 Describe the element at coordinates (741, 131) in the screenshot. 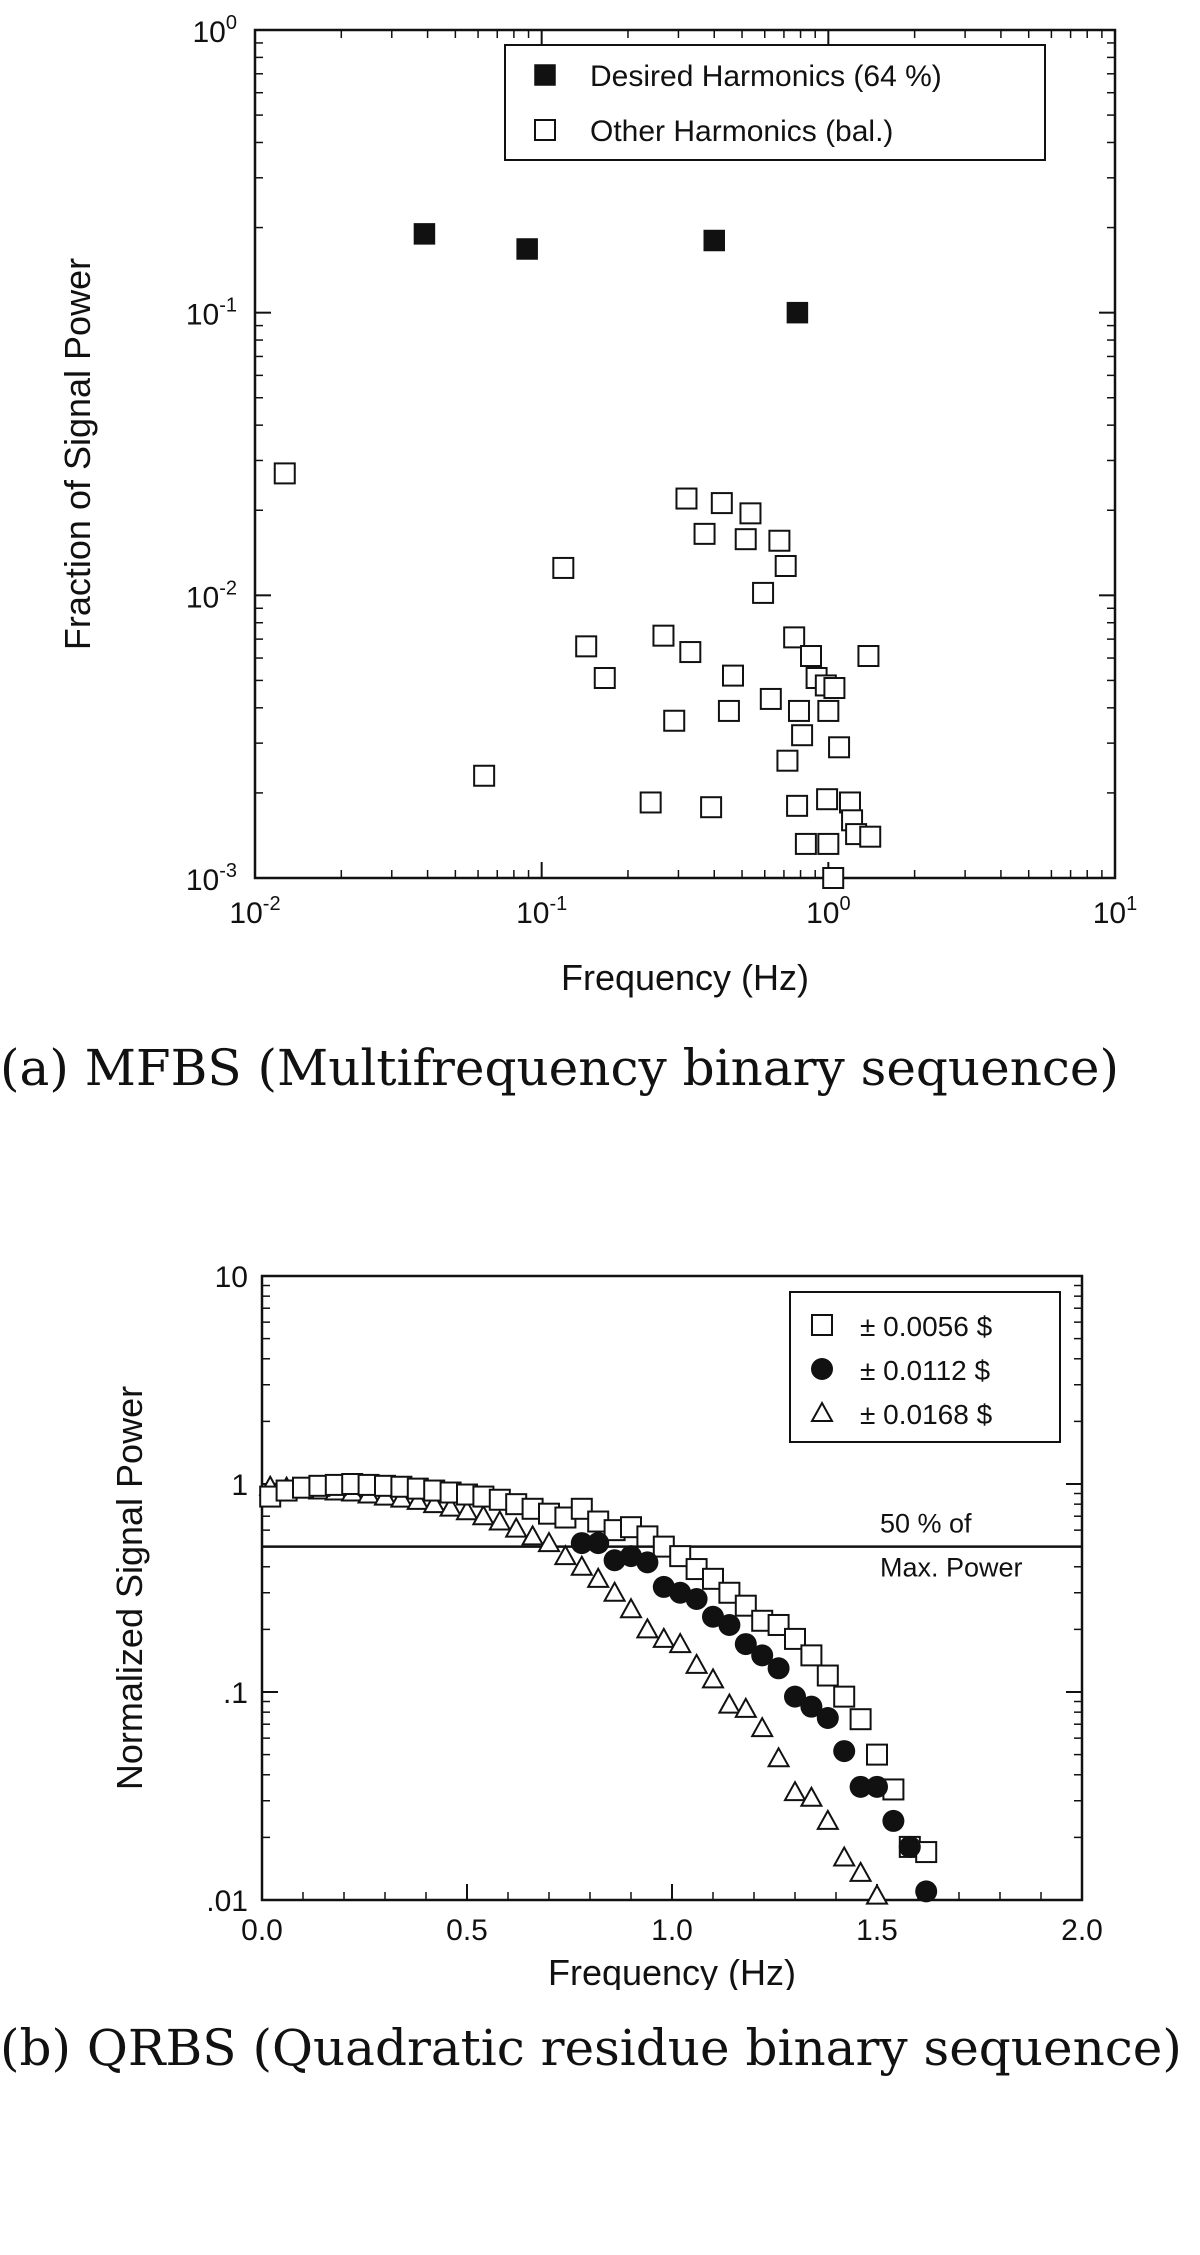

I see `legend-label: Other Harmonics (bal.)` at that location.